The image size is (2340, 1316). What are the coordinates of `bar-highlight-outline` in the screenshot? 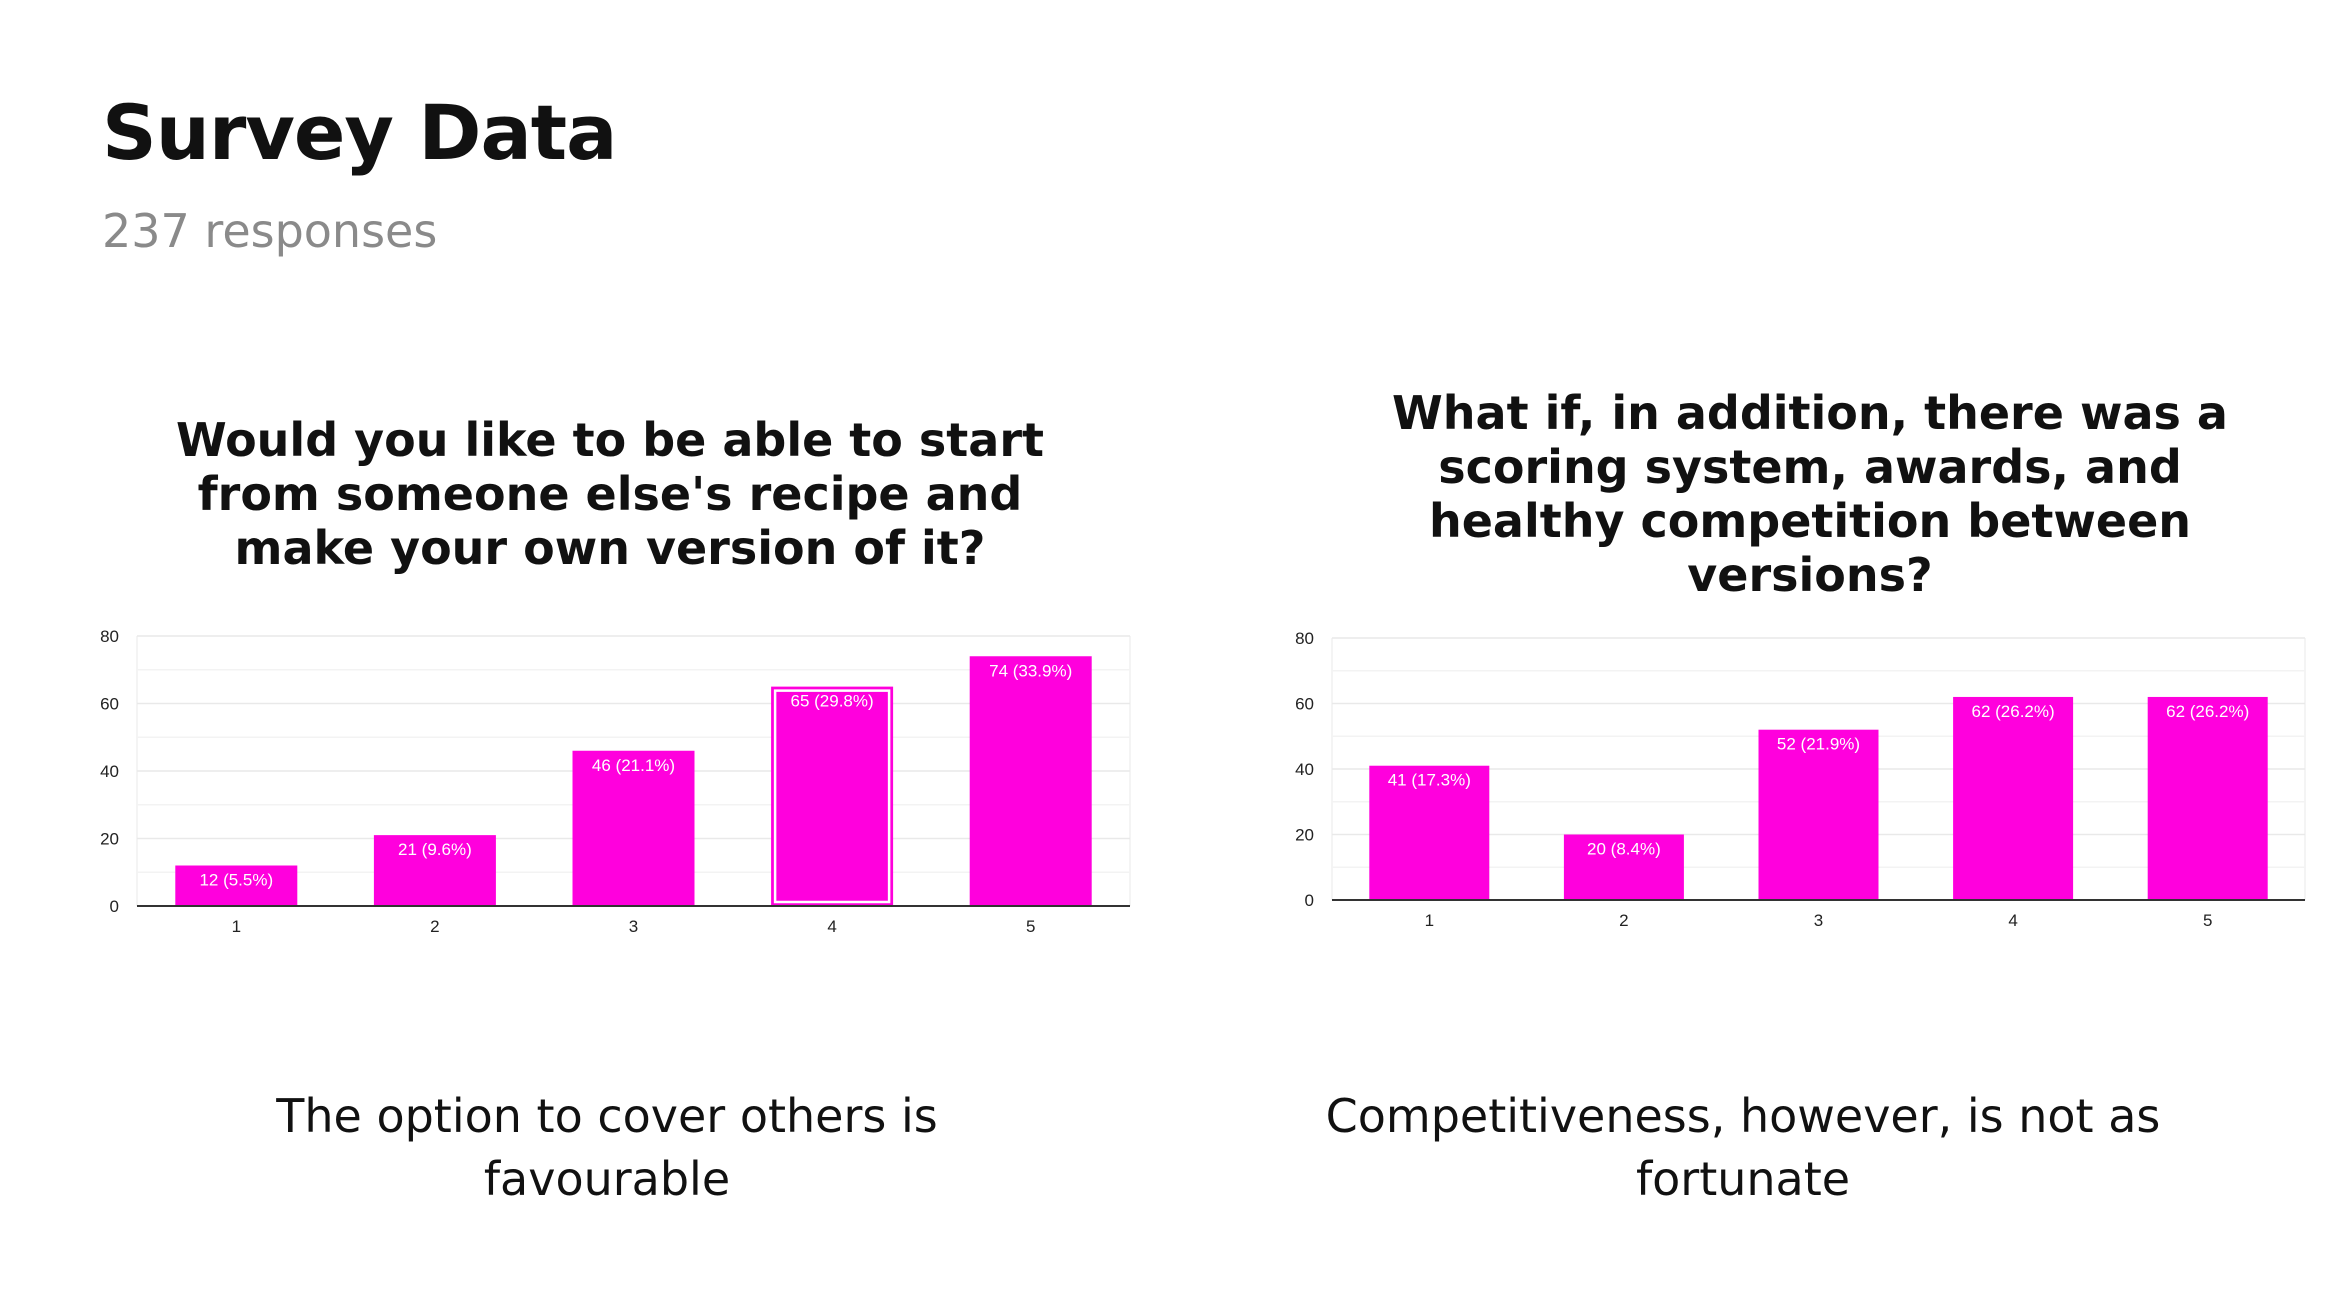 It's located at (832, 796).